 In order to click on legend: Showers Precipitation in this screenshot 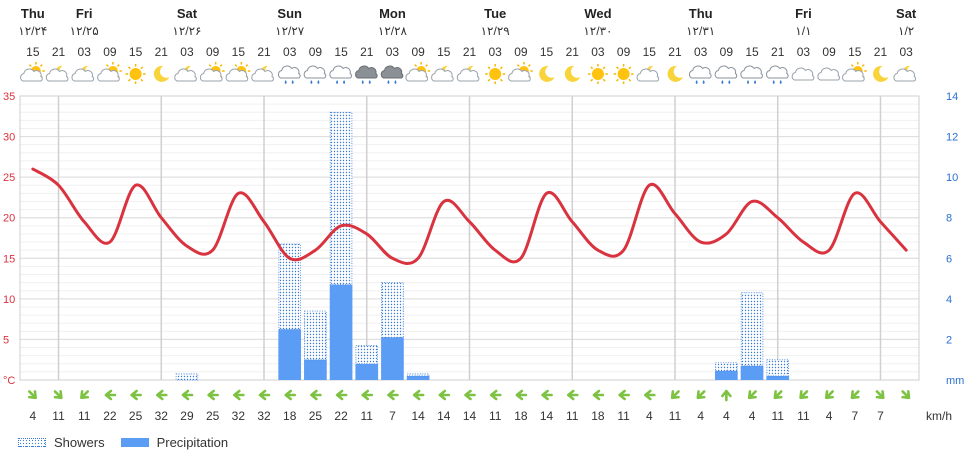, I will do `click(131, 442)`.